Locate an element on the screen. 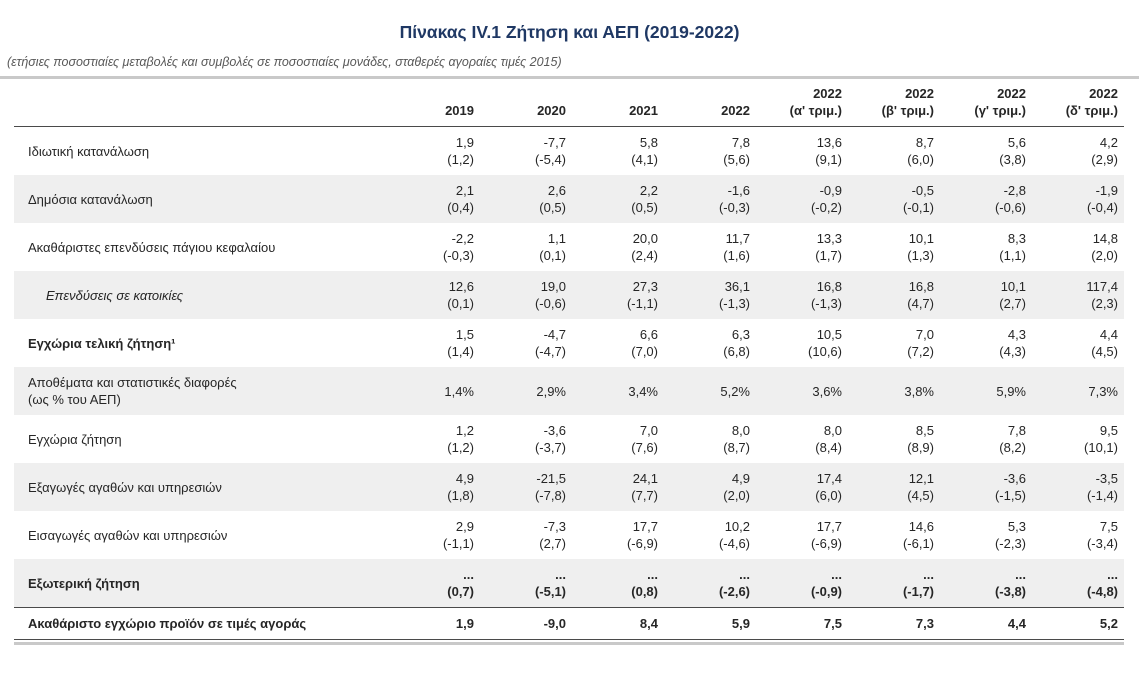 The height and width of the screenshot is (686, 1139). value-contribution: (8,7) is located at coordinates (736, 447).